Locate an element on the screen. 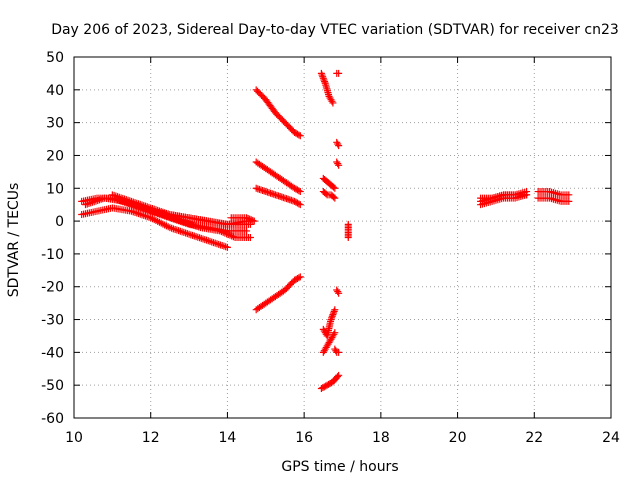 The height and width of the screenshot is (480, 640). x-axis-label: GPS time / hours is located at coordinates (339, 467).